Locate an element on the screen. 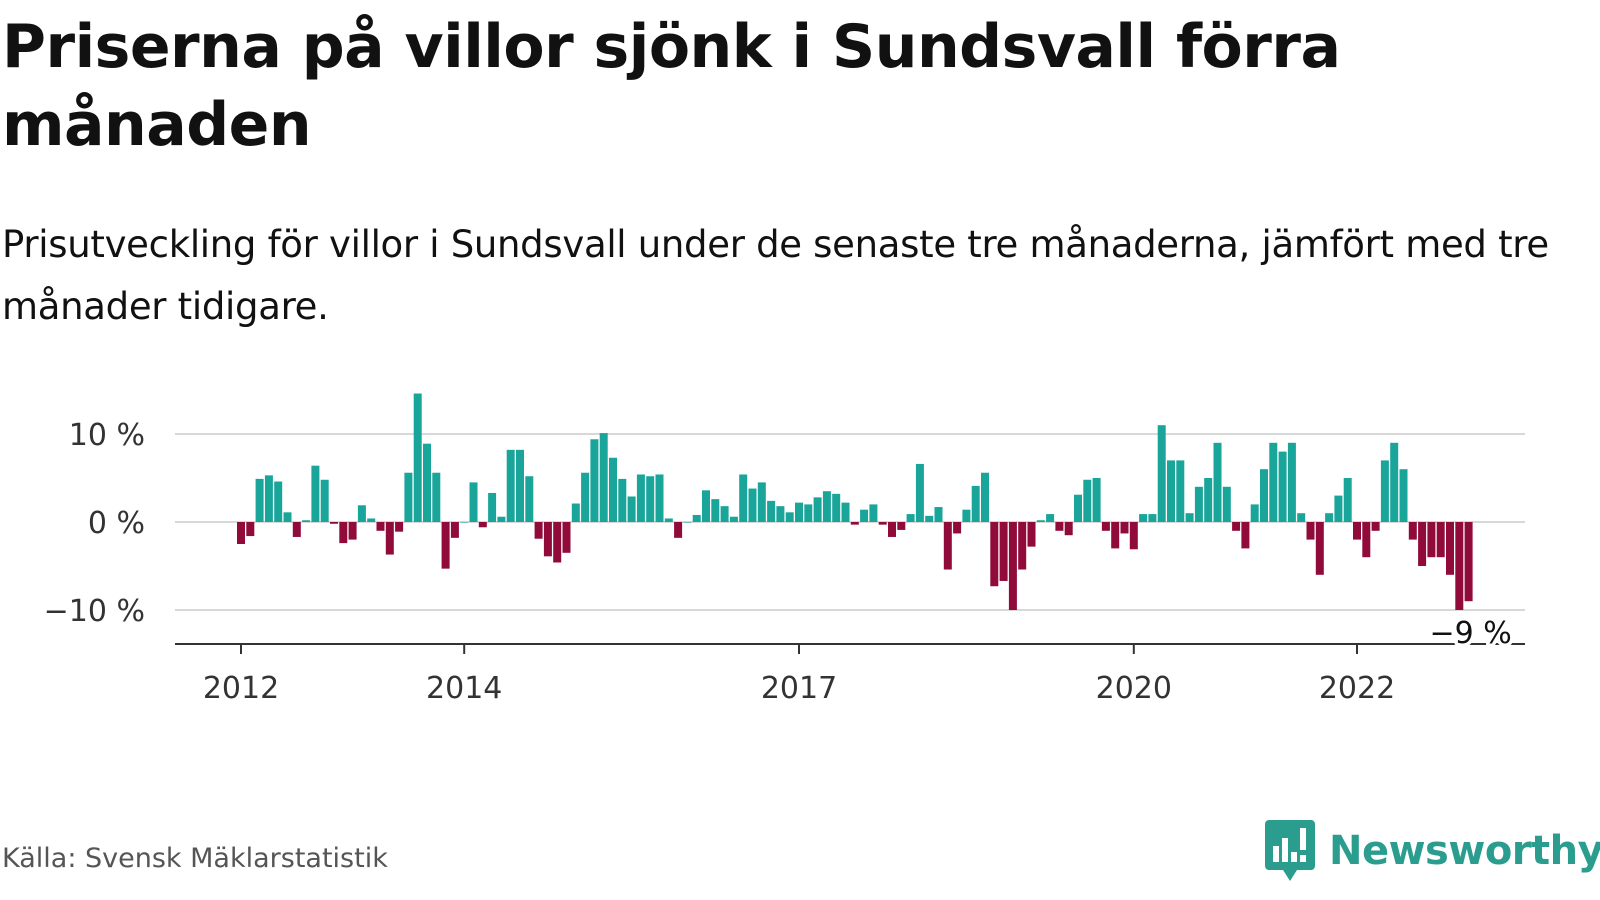 Image resolution: width=1600 pixels, height=900 pixels. y-tick-label: 0 % is located at coordinates (116, 523).